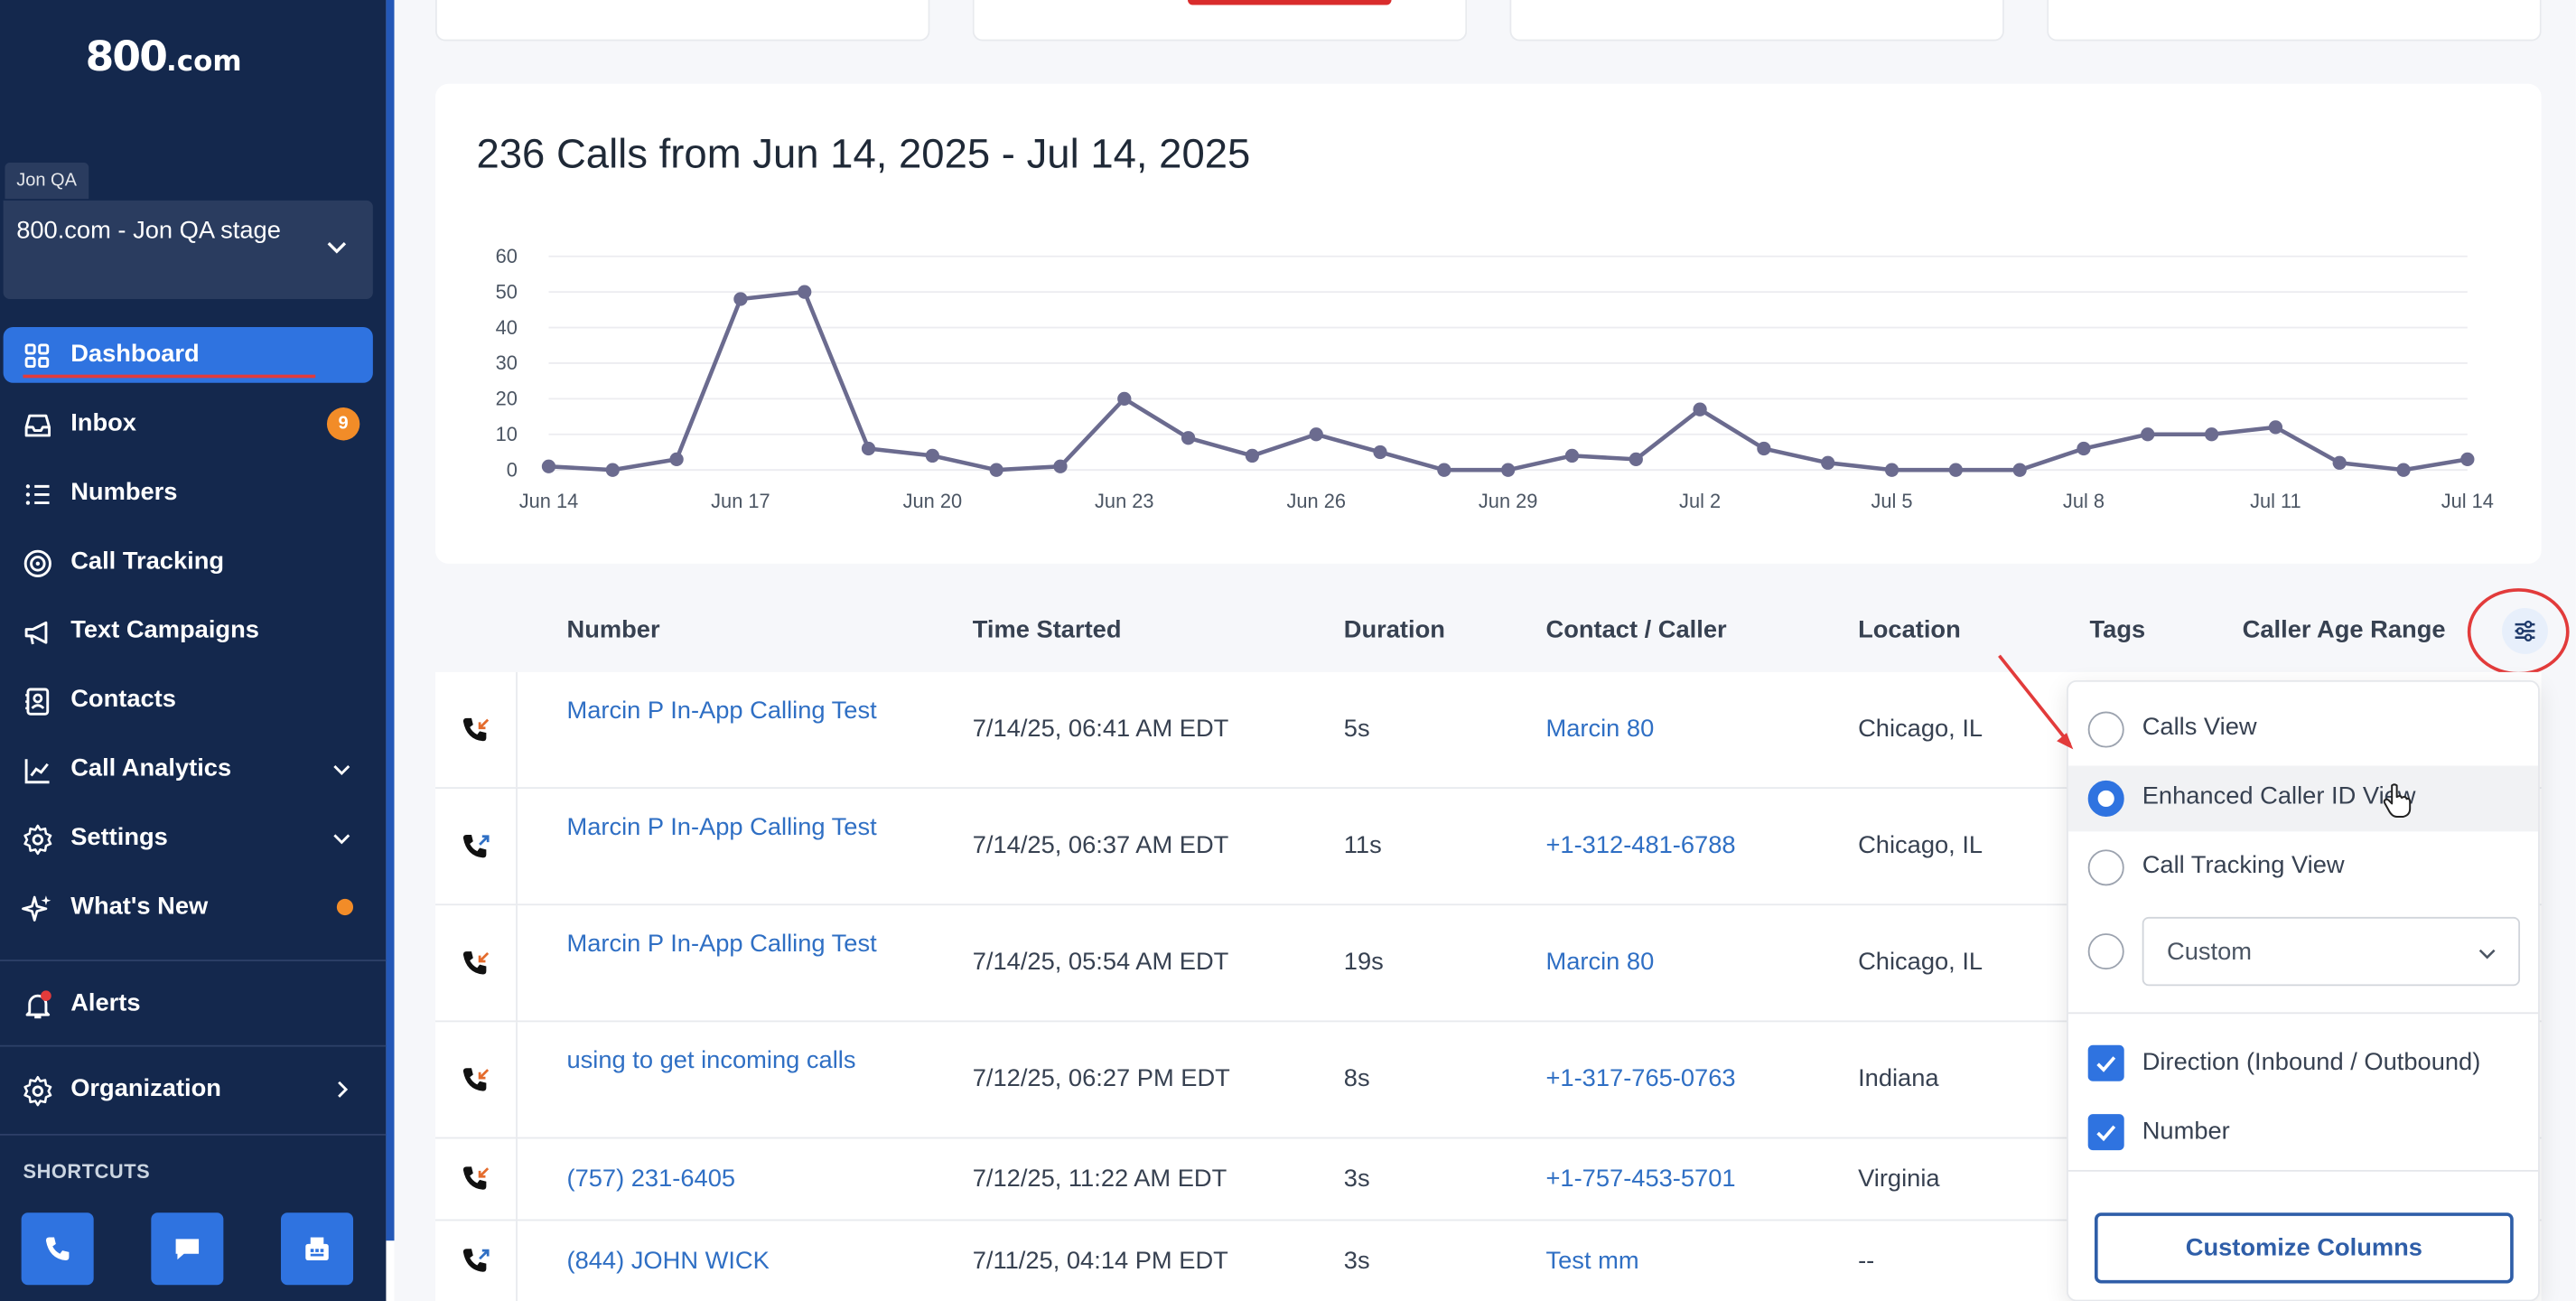 This screenshot has width=2576, height=1301. I want to click on header-location: Location, so click(1909, 630).